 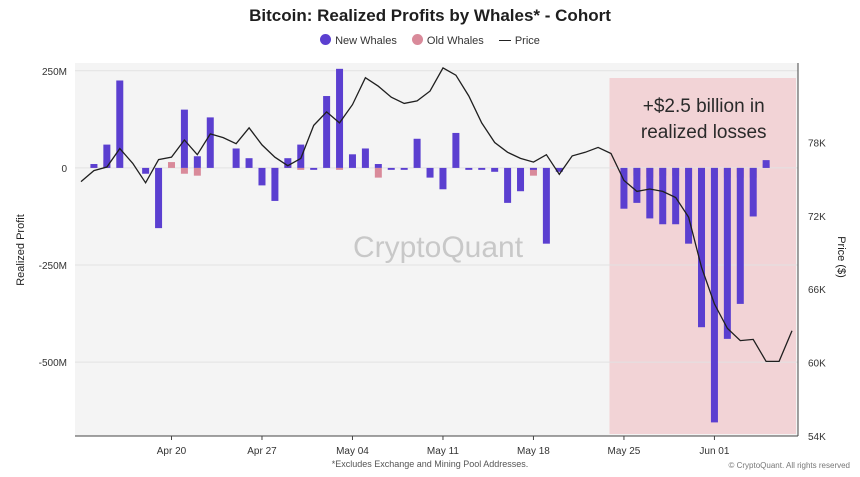 What do you see at coordinates (443, 451) in the screenshot?
I see `x-tick-label: May 11` at bounding box center [443, 451].